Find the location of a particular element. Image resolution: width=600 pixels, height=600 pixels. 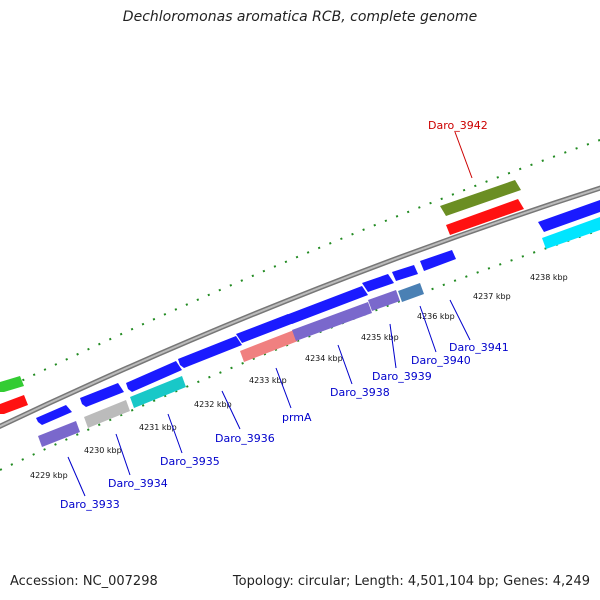

tick-4230: 4230 kbp is located at coordinates (103, 450).